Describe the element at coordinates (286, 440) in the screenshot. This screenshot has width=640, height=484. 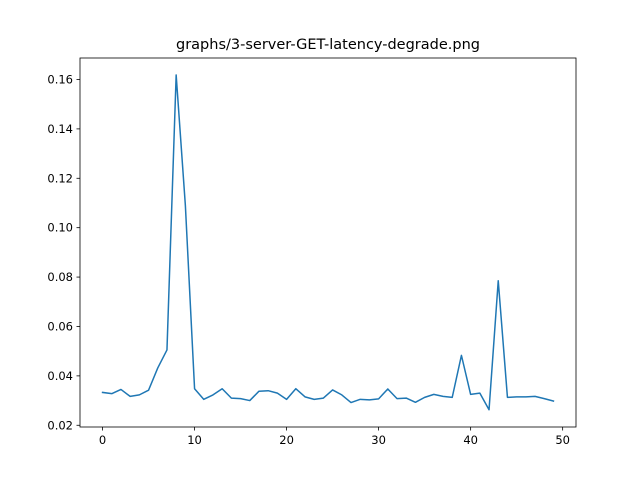
I see `x-tick-label: 20` at that location.